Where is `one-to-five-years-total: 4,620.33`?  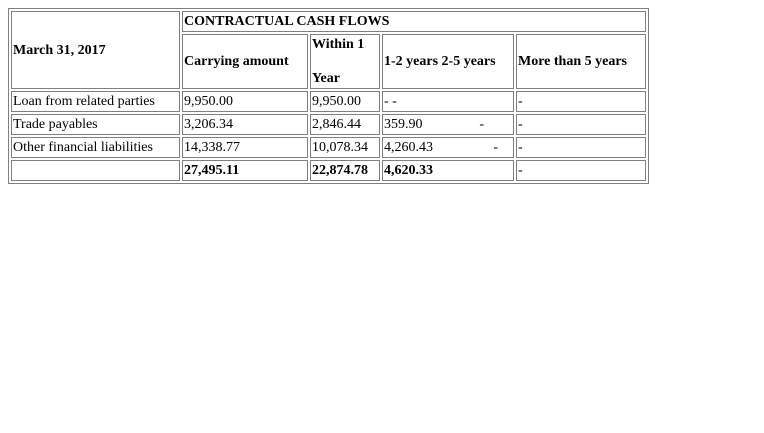
one-to-five-years-total: 4,620.33 is located at coordinates (448, 170).